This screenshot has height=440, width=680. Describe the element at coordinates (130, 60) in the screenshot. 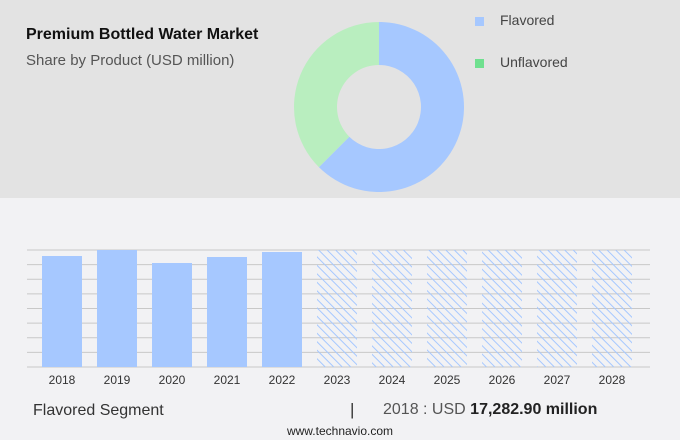

I see `chart-subtitle: Share by Product (USD million)` at that location.